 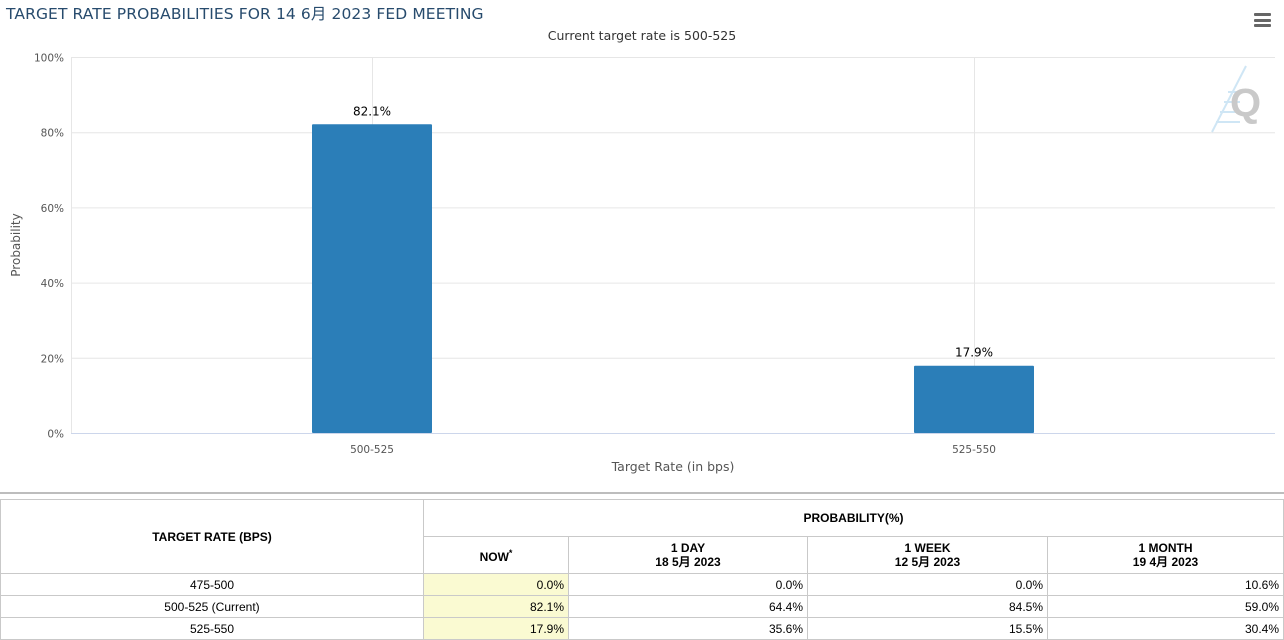 I want to click on now-cell: 82.1%, so click(x=496, y=606).